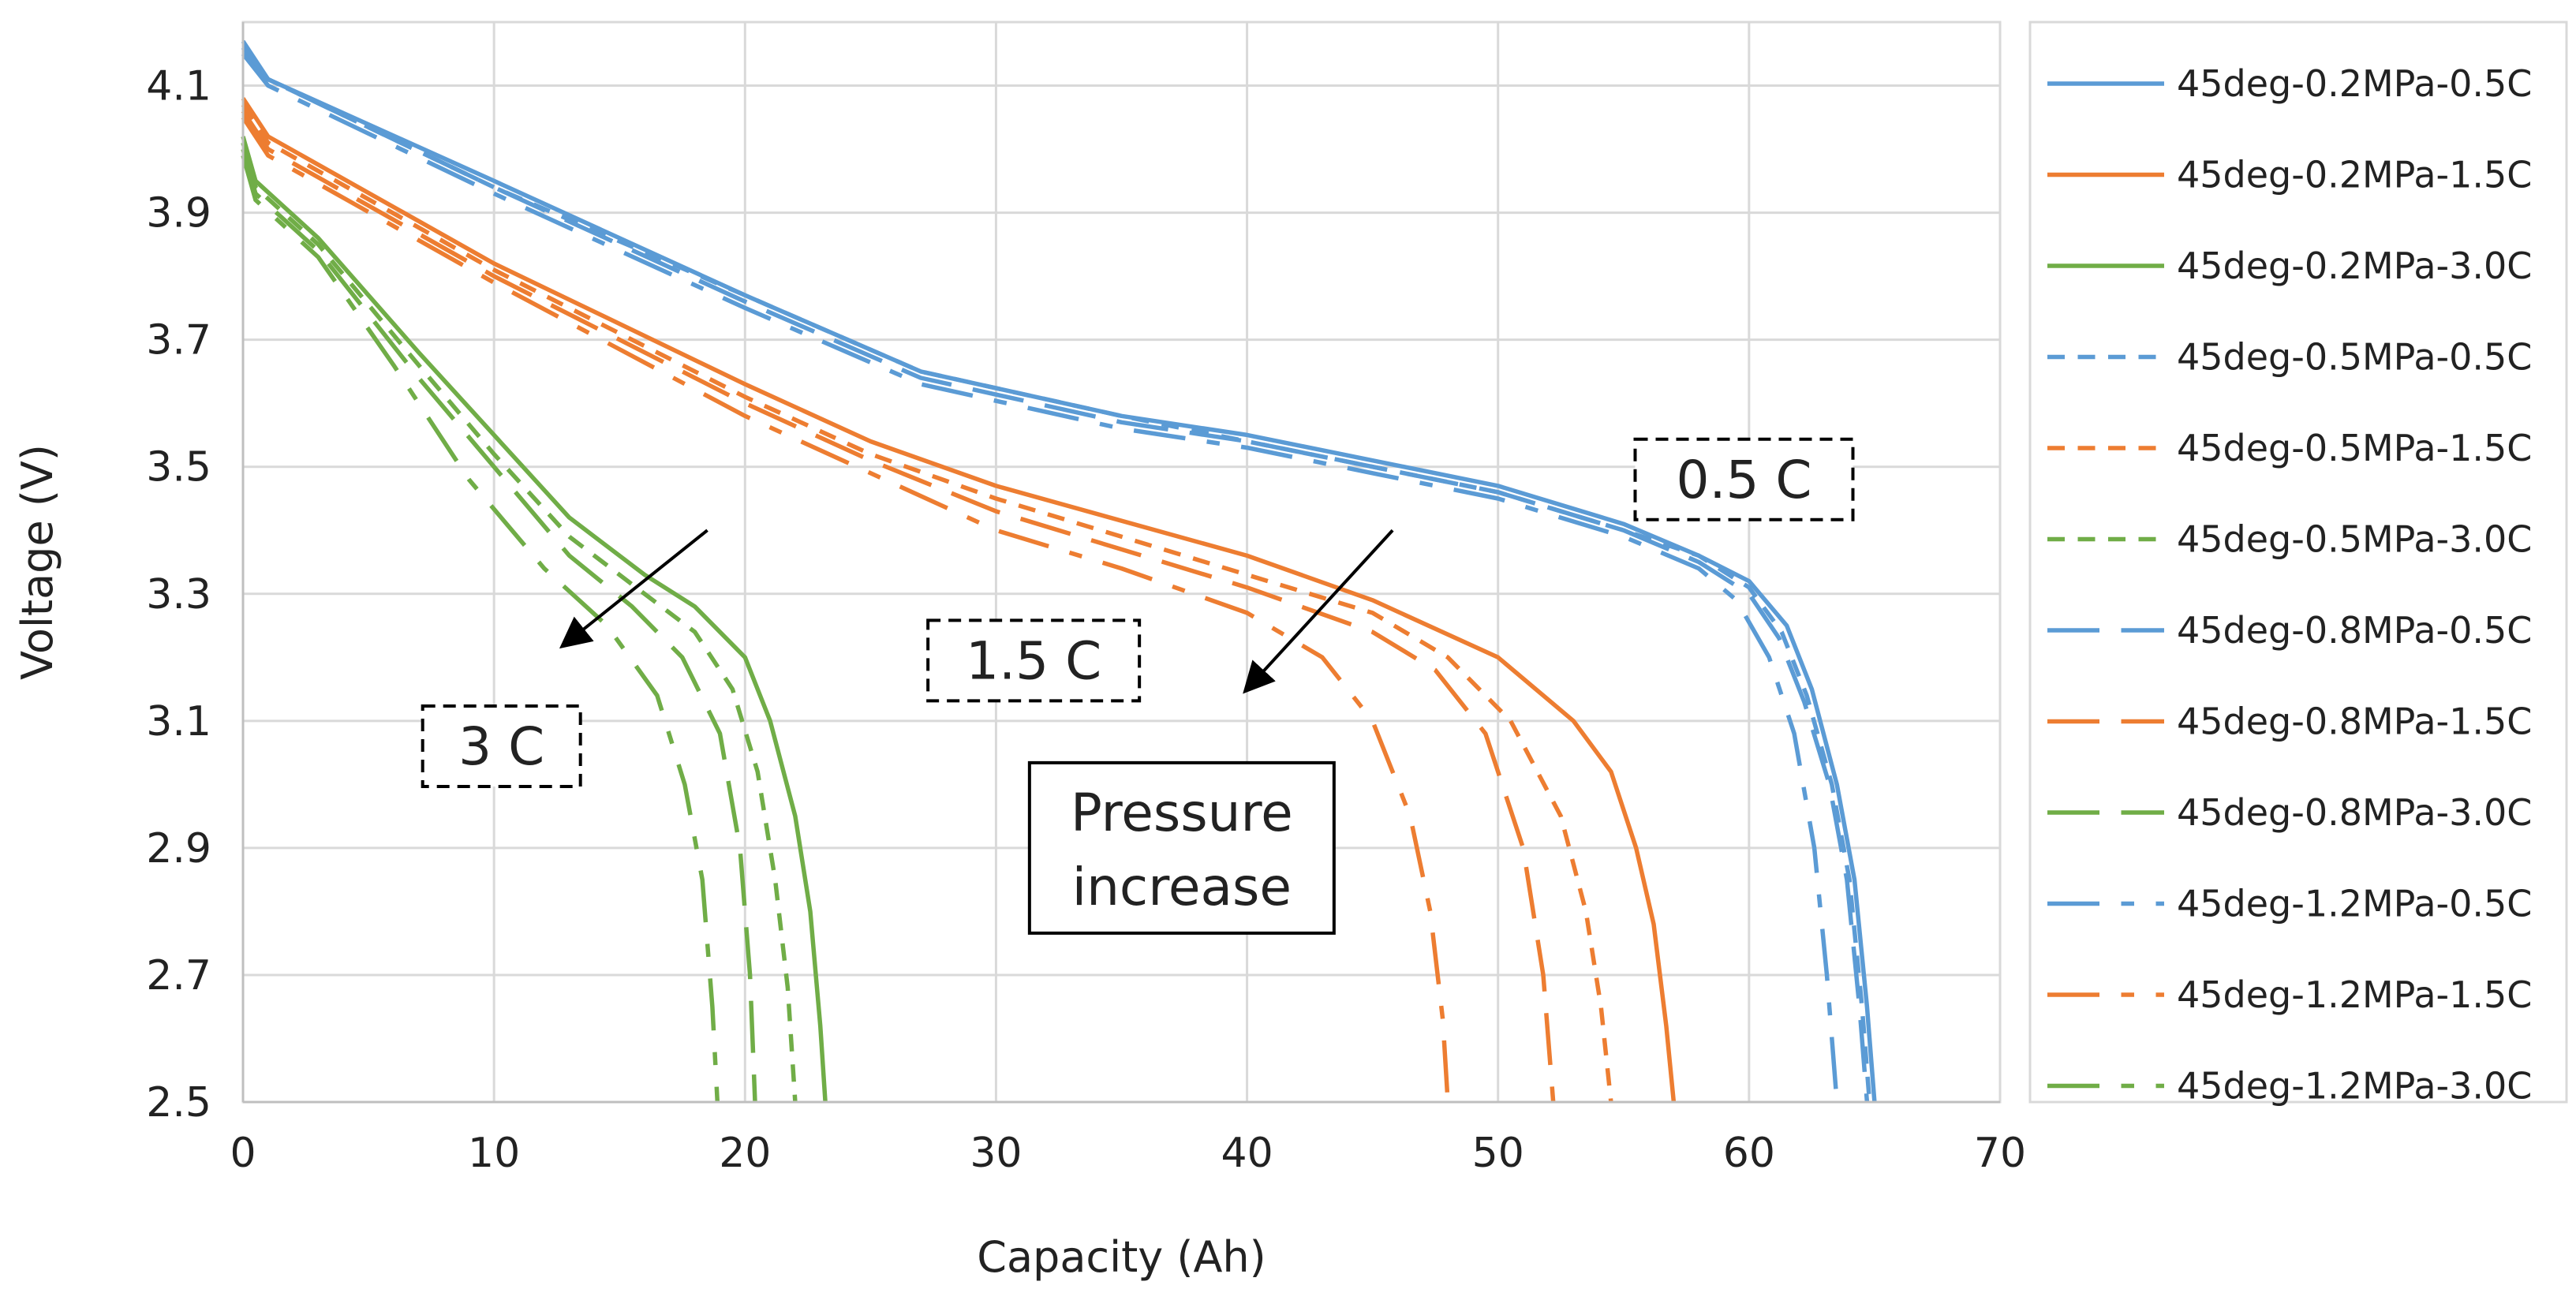  What do you see at coordinates (996, 1153) in the screenshot?
I see `x-tick-label: 30` at bounding box center [996, 1153].